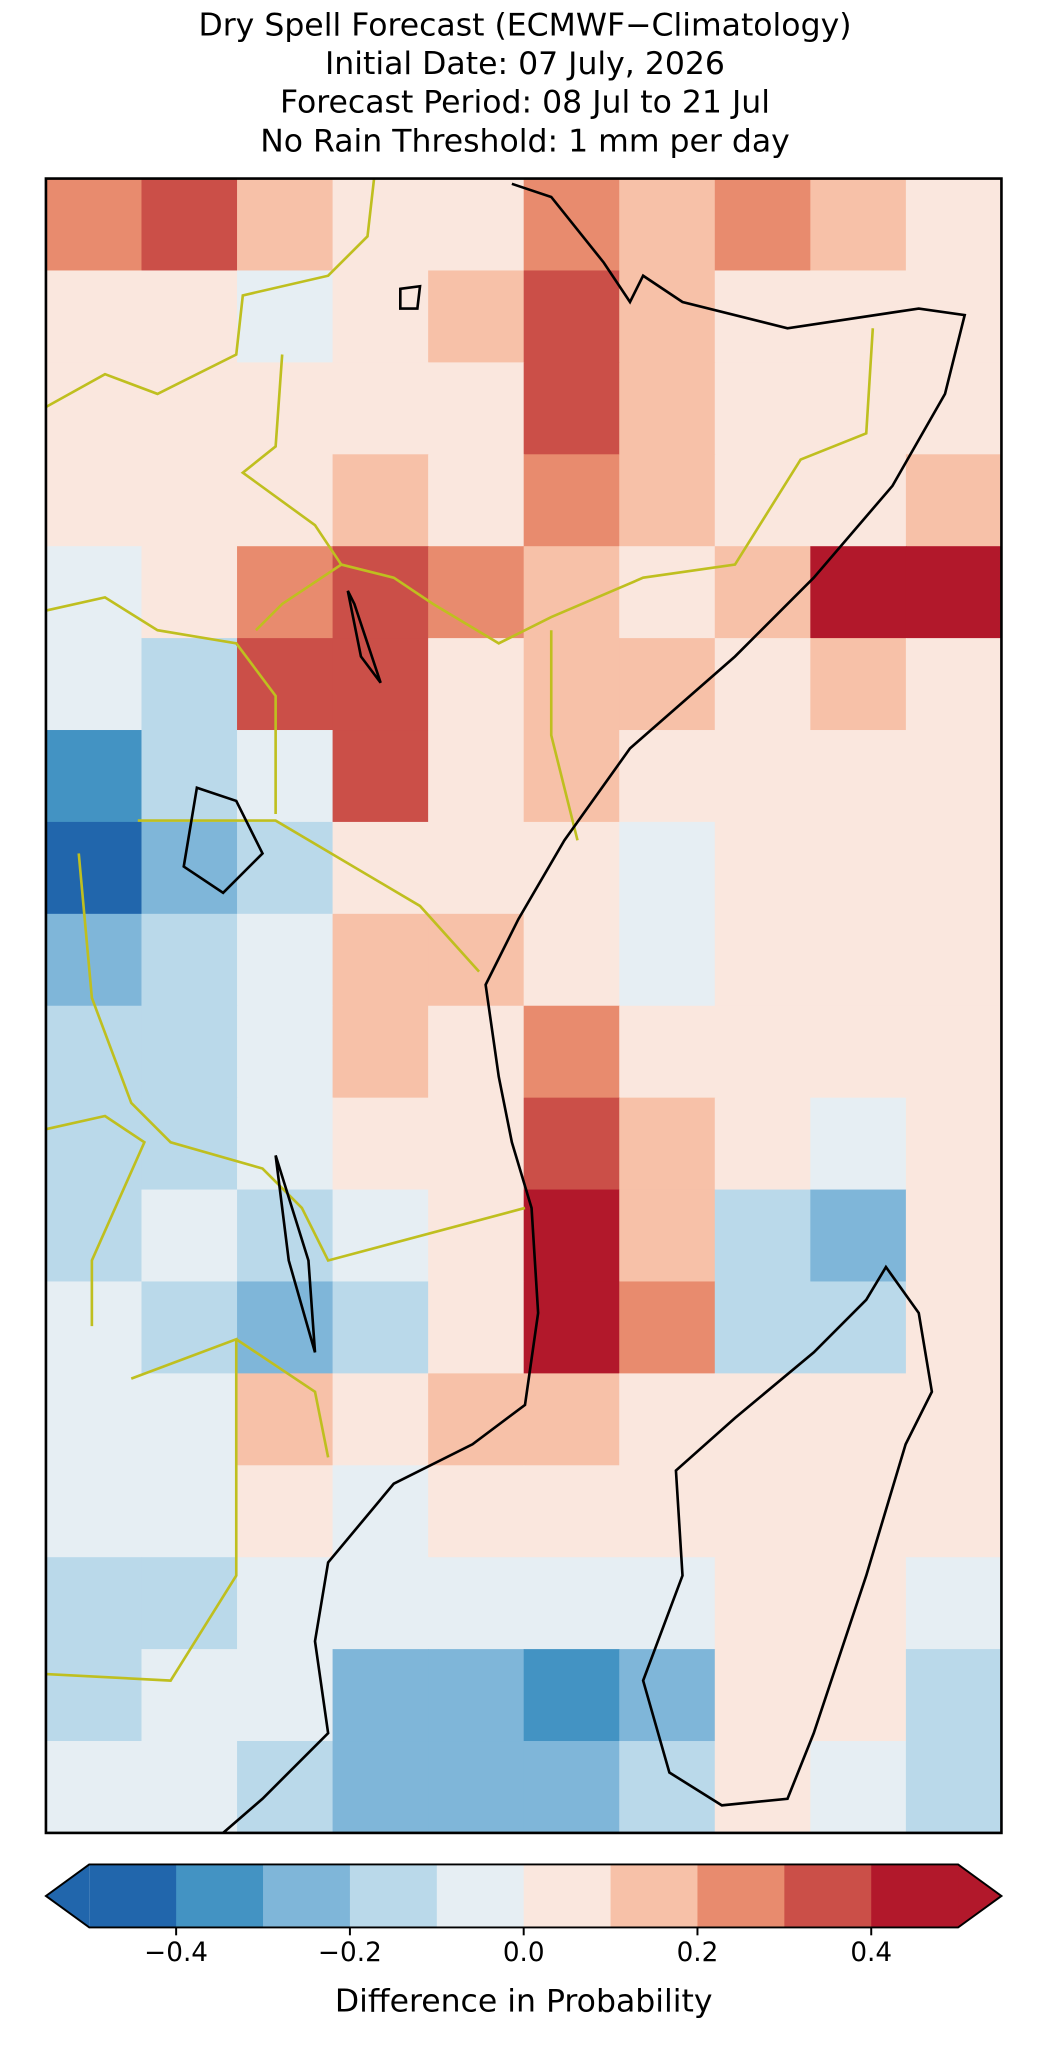  I want to click on colorbar-outline, so click(524, 1896).